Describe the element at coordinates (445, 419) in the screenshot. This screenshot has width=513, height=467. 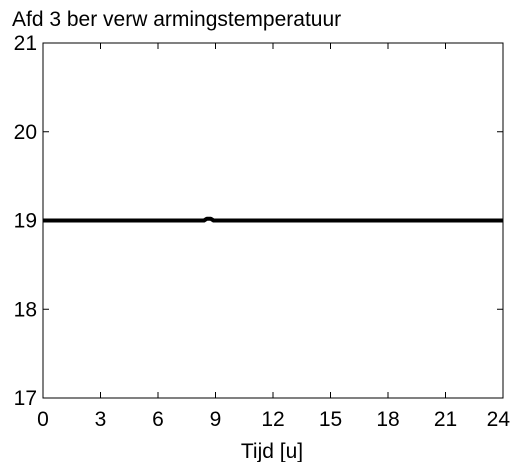
I see `x-tick-label-7: 21` at that location.